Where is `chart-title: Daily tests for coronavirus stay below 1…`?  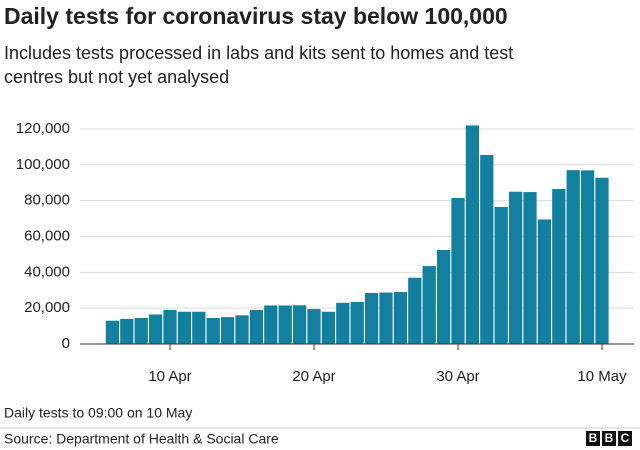
chart-title: Daily tests for coronavirus stay below 1… is located at coordinates (256, 16).